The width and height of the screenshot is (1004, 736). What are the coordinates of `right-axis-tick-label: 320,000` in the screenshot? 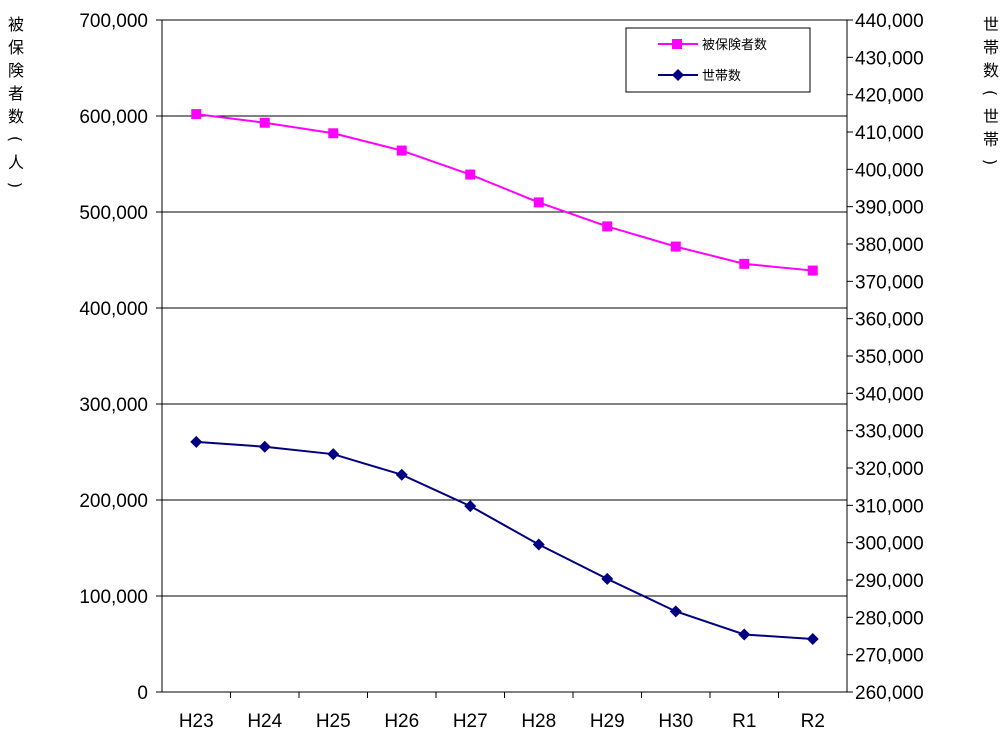 It's located at (889, 469).